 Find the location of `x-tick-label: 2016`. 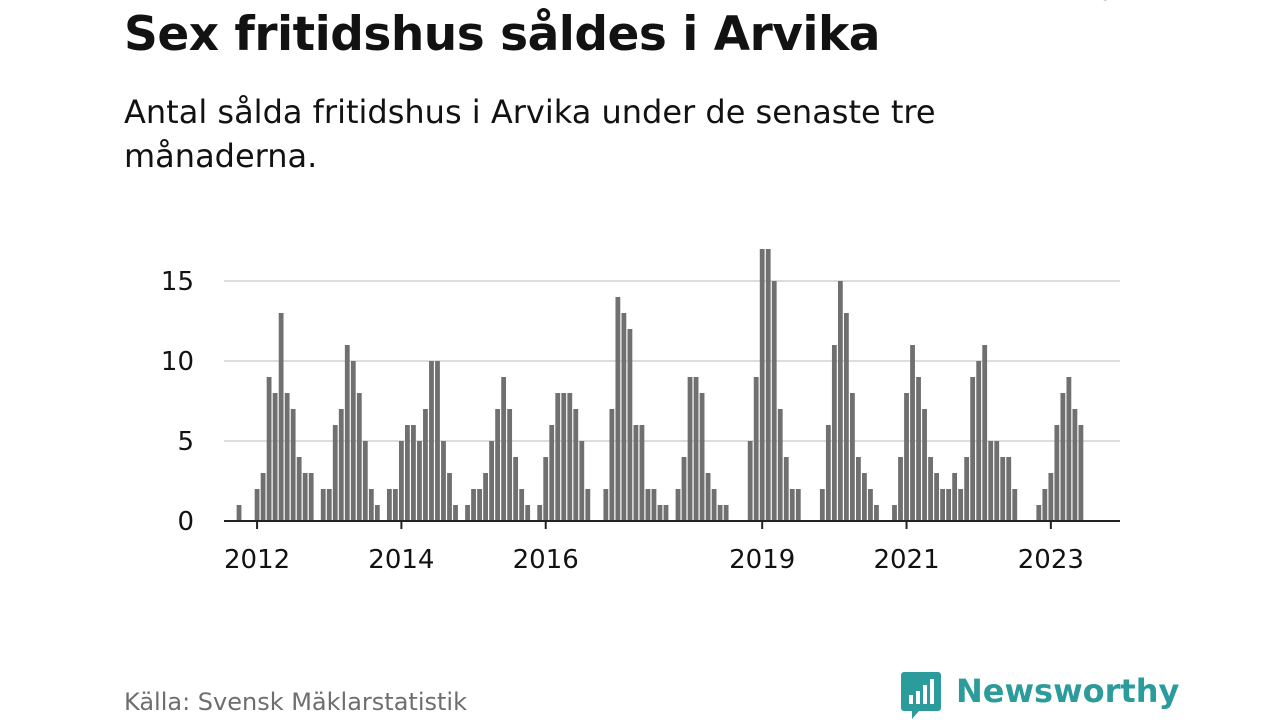

x-tick-label: 2016 is located at coordinates (546, 560).